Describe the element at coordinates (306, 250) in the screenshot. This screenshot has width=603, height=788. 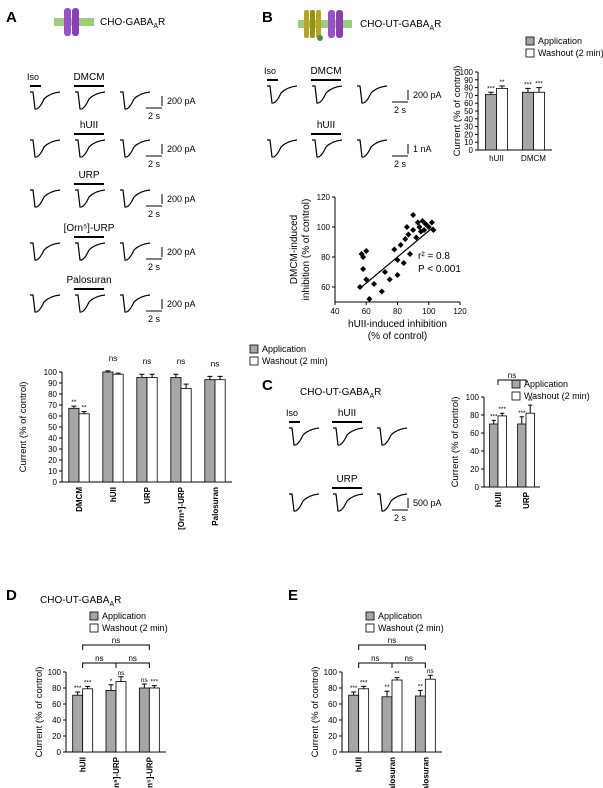
I see `y-axis-label: inhibition (% of control)` at that location.